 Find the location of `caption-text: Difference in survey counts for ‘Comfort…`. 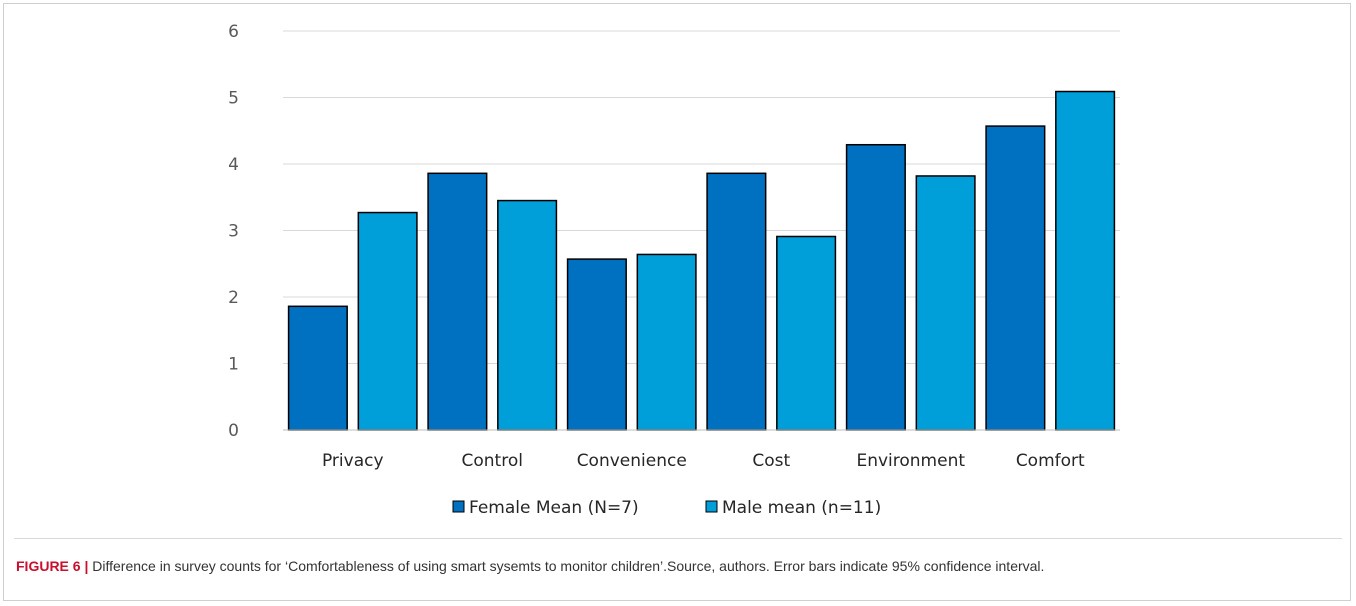

caption-text: Difference in survey counts for ‘Comfort… is located at coordinates (566, 566).